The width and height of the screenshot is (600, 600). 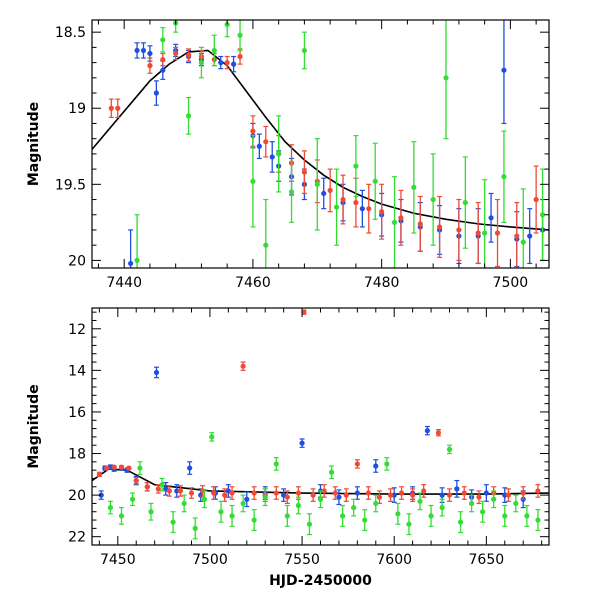 What do you see at coordinates (77, 330) in the screenshot?
I see `y-tick-label: 12` at bounding box center [77, 330].